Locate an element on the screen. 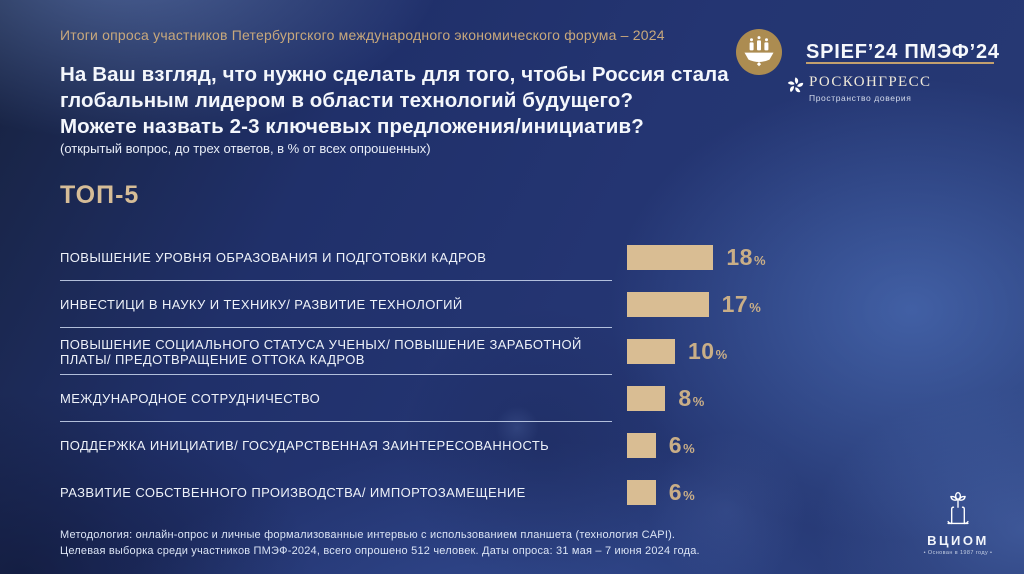 The height and width of the screenshot is (574, 1024). vciom-tree-icon is located at coordinates (958, 509).